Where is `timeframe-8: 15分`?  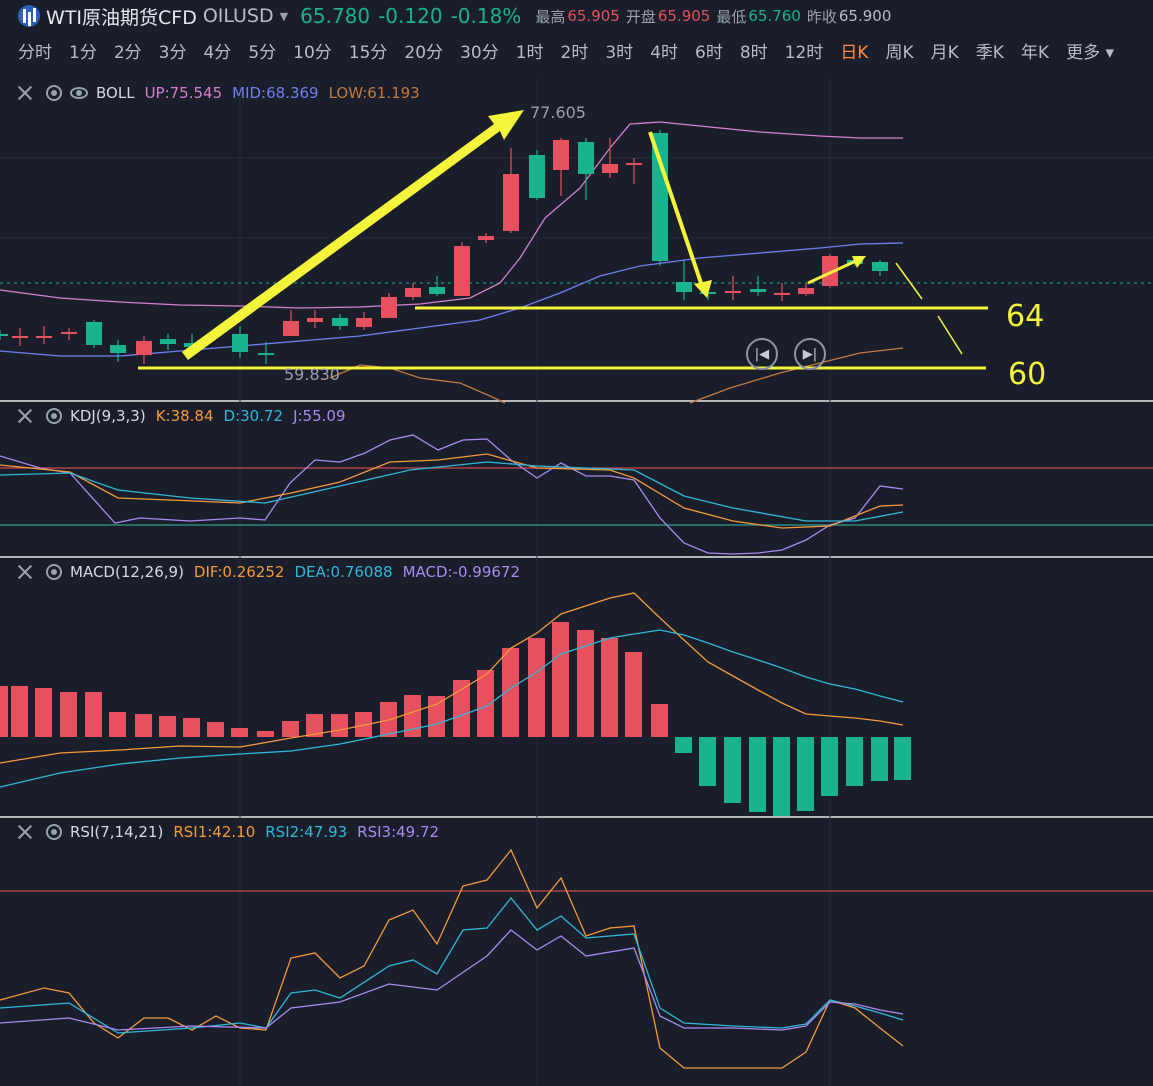
timeframe-8: 15分 is located at coordinates (368, 53).